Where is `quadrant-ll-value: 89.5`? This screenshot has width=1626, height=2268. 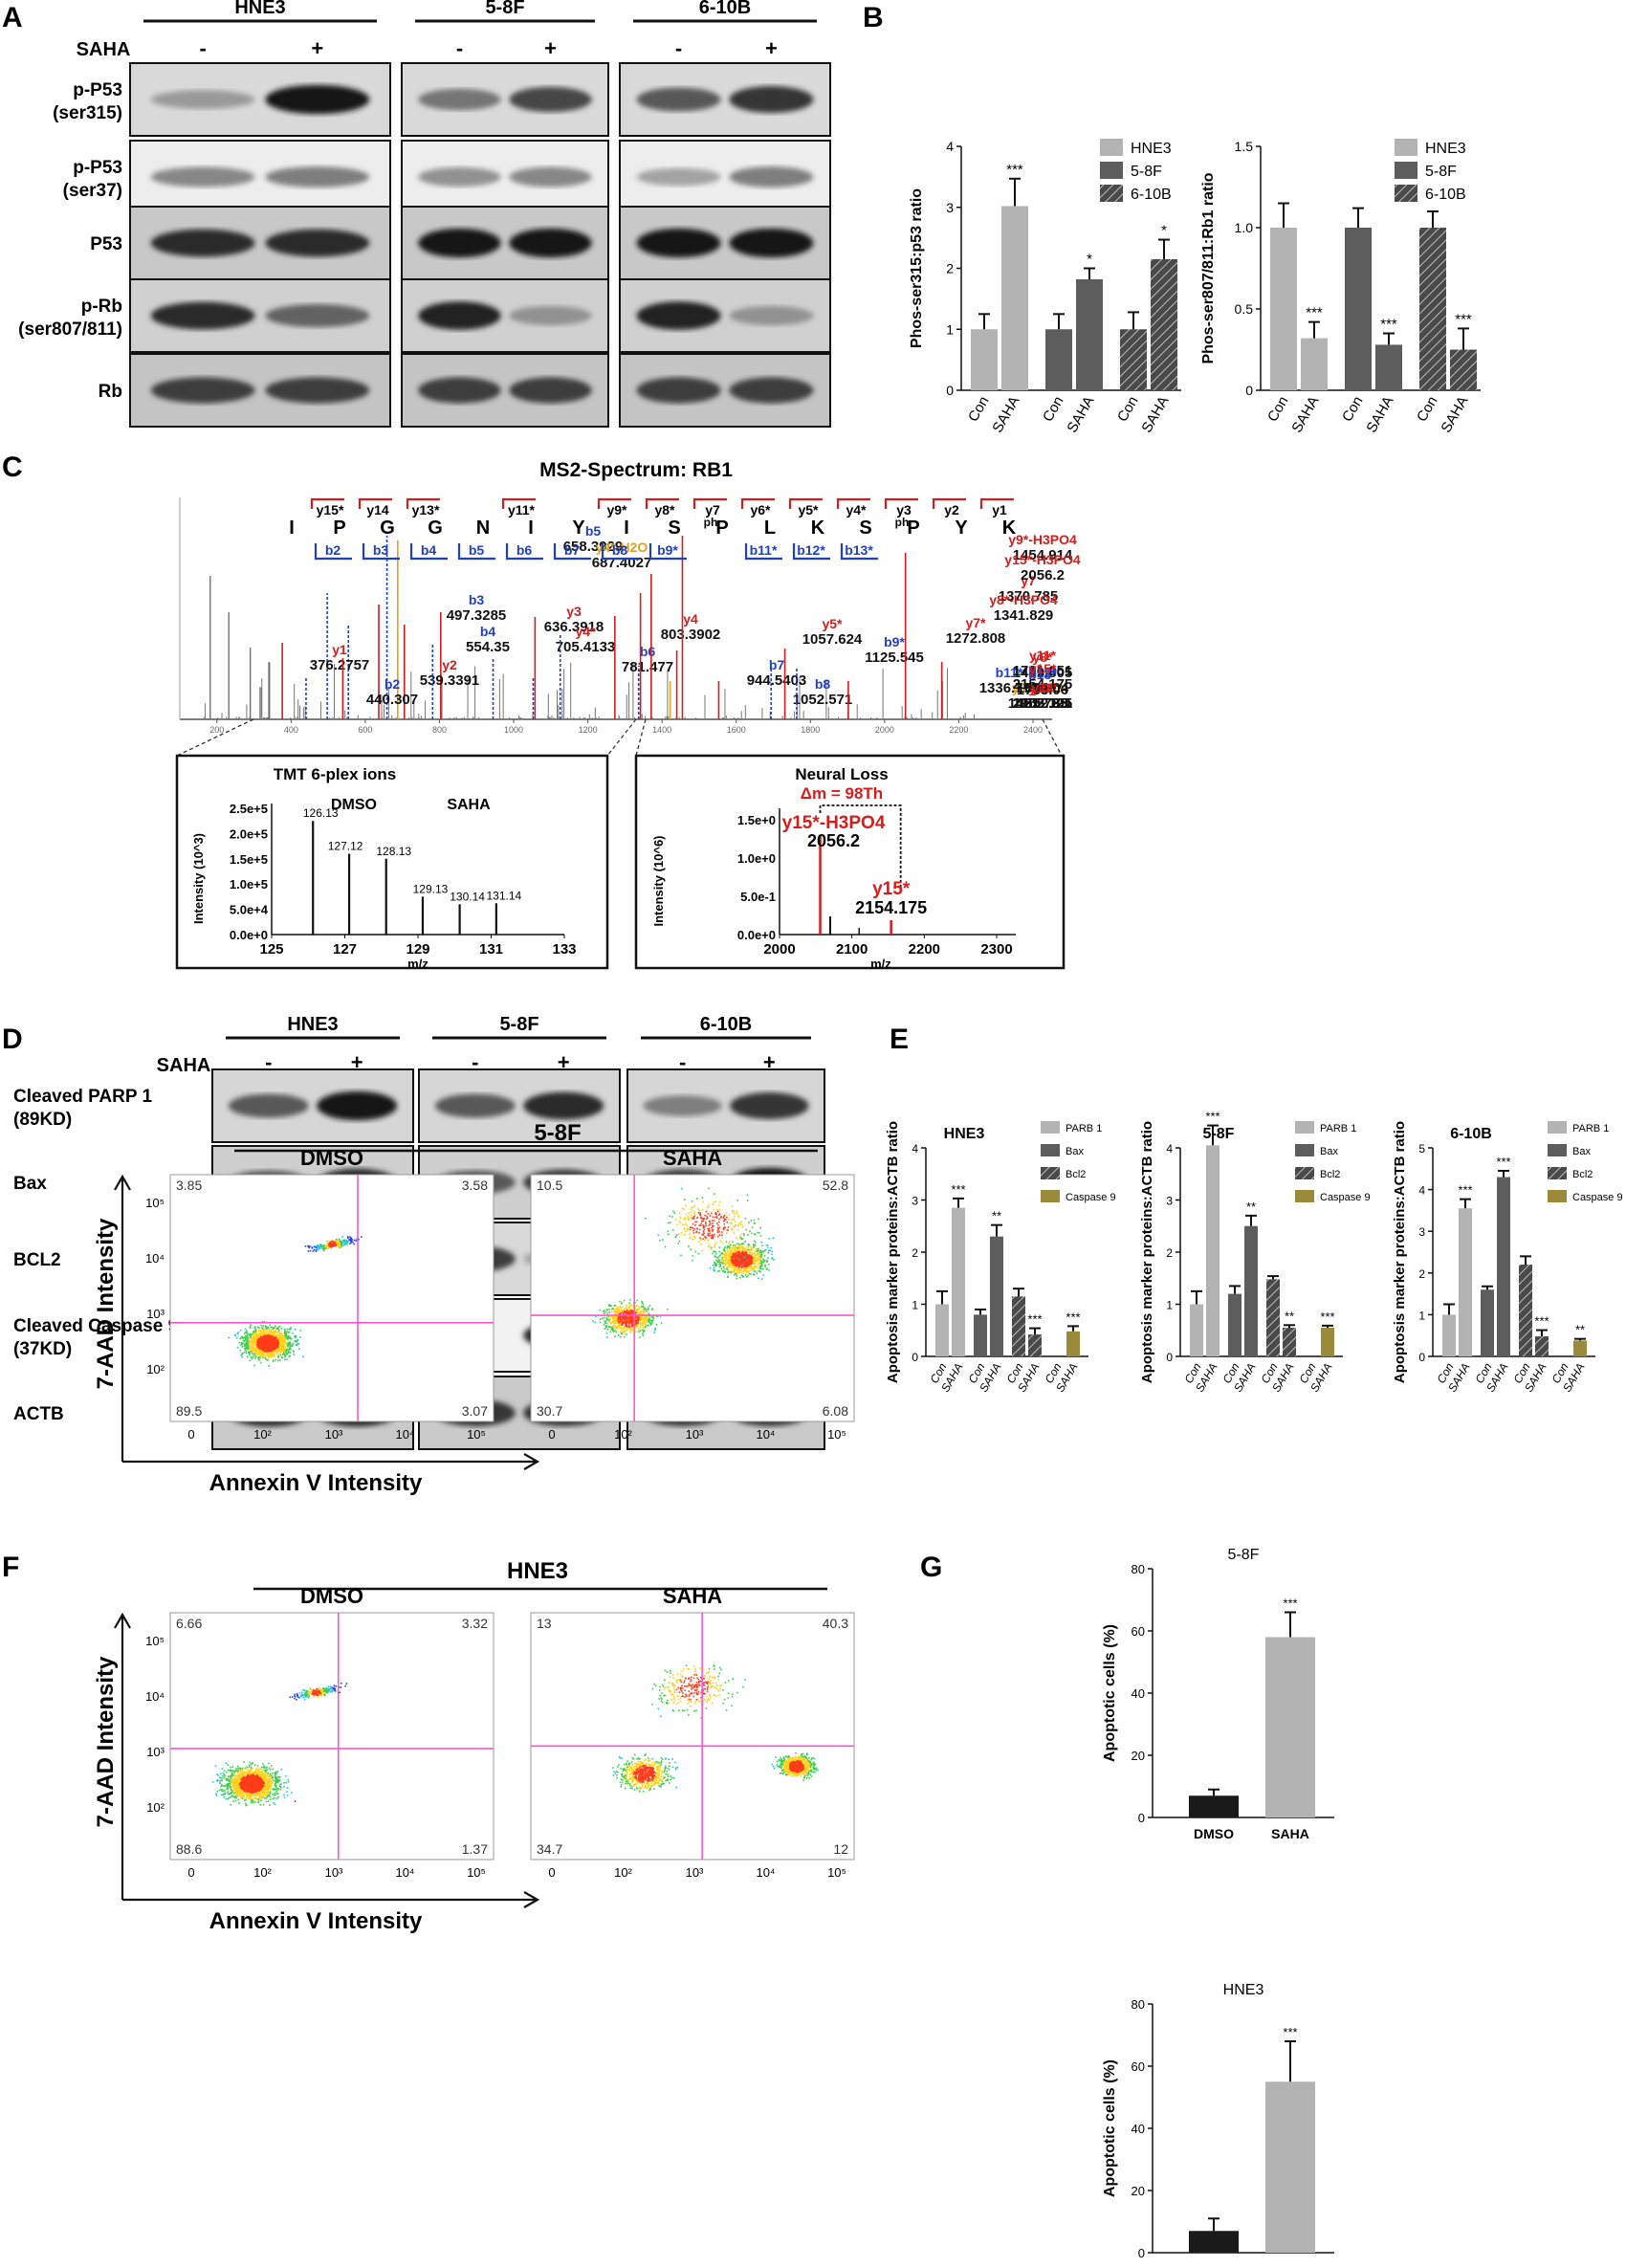 quadrant-ll-value: 89.5 is located at coordinates (189, 1411).